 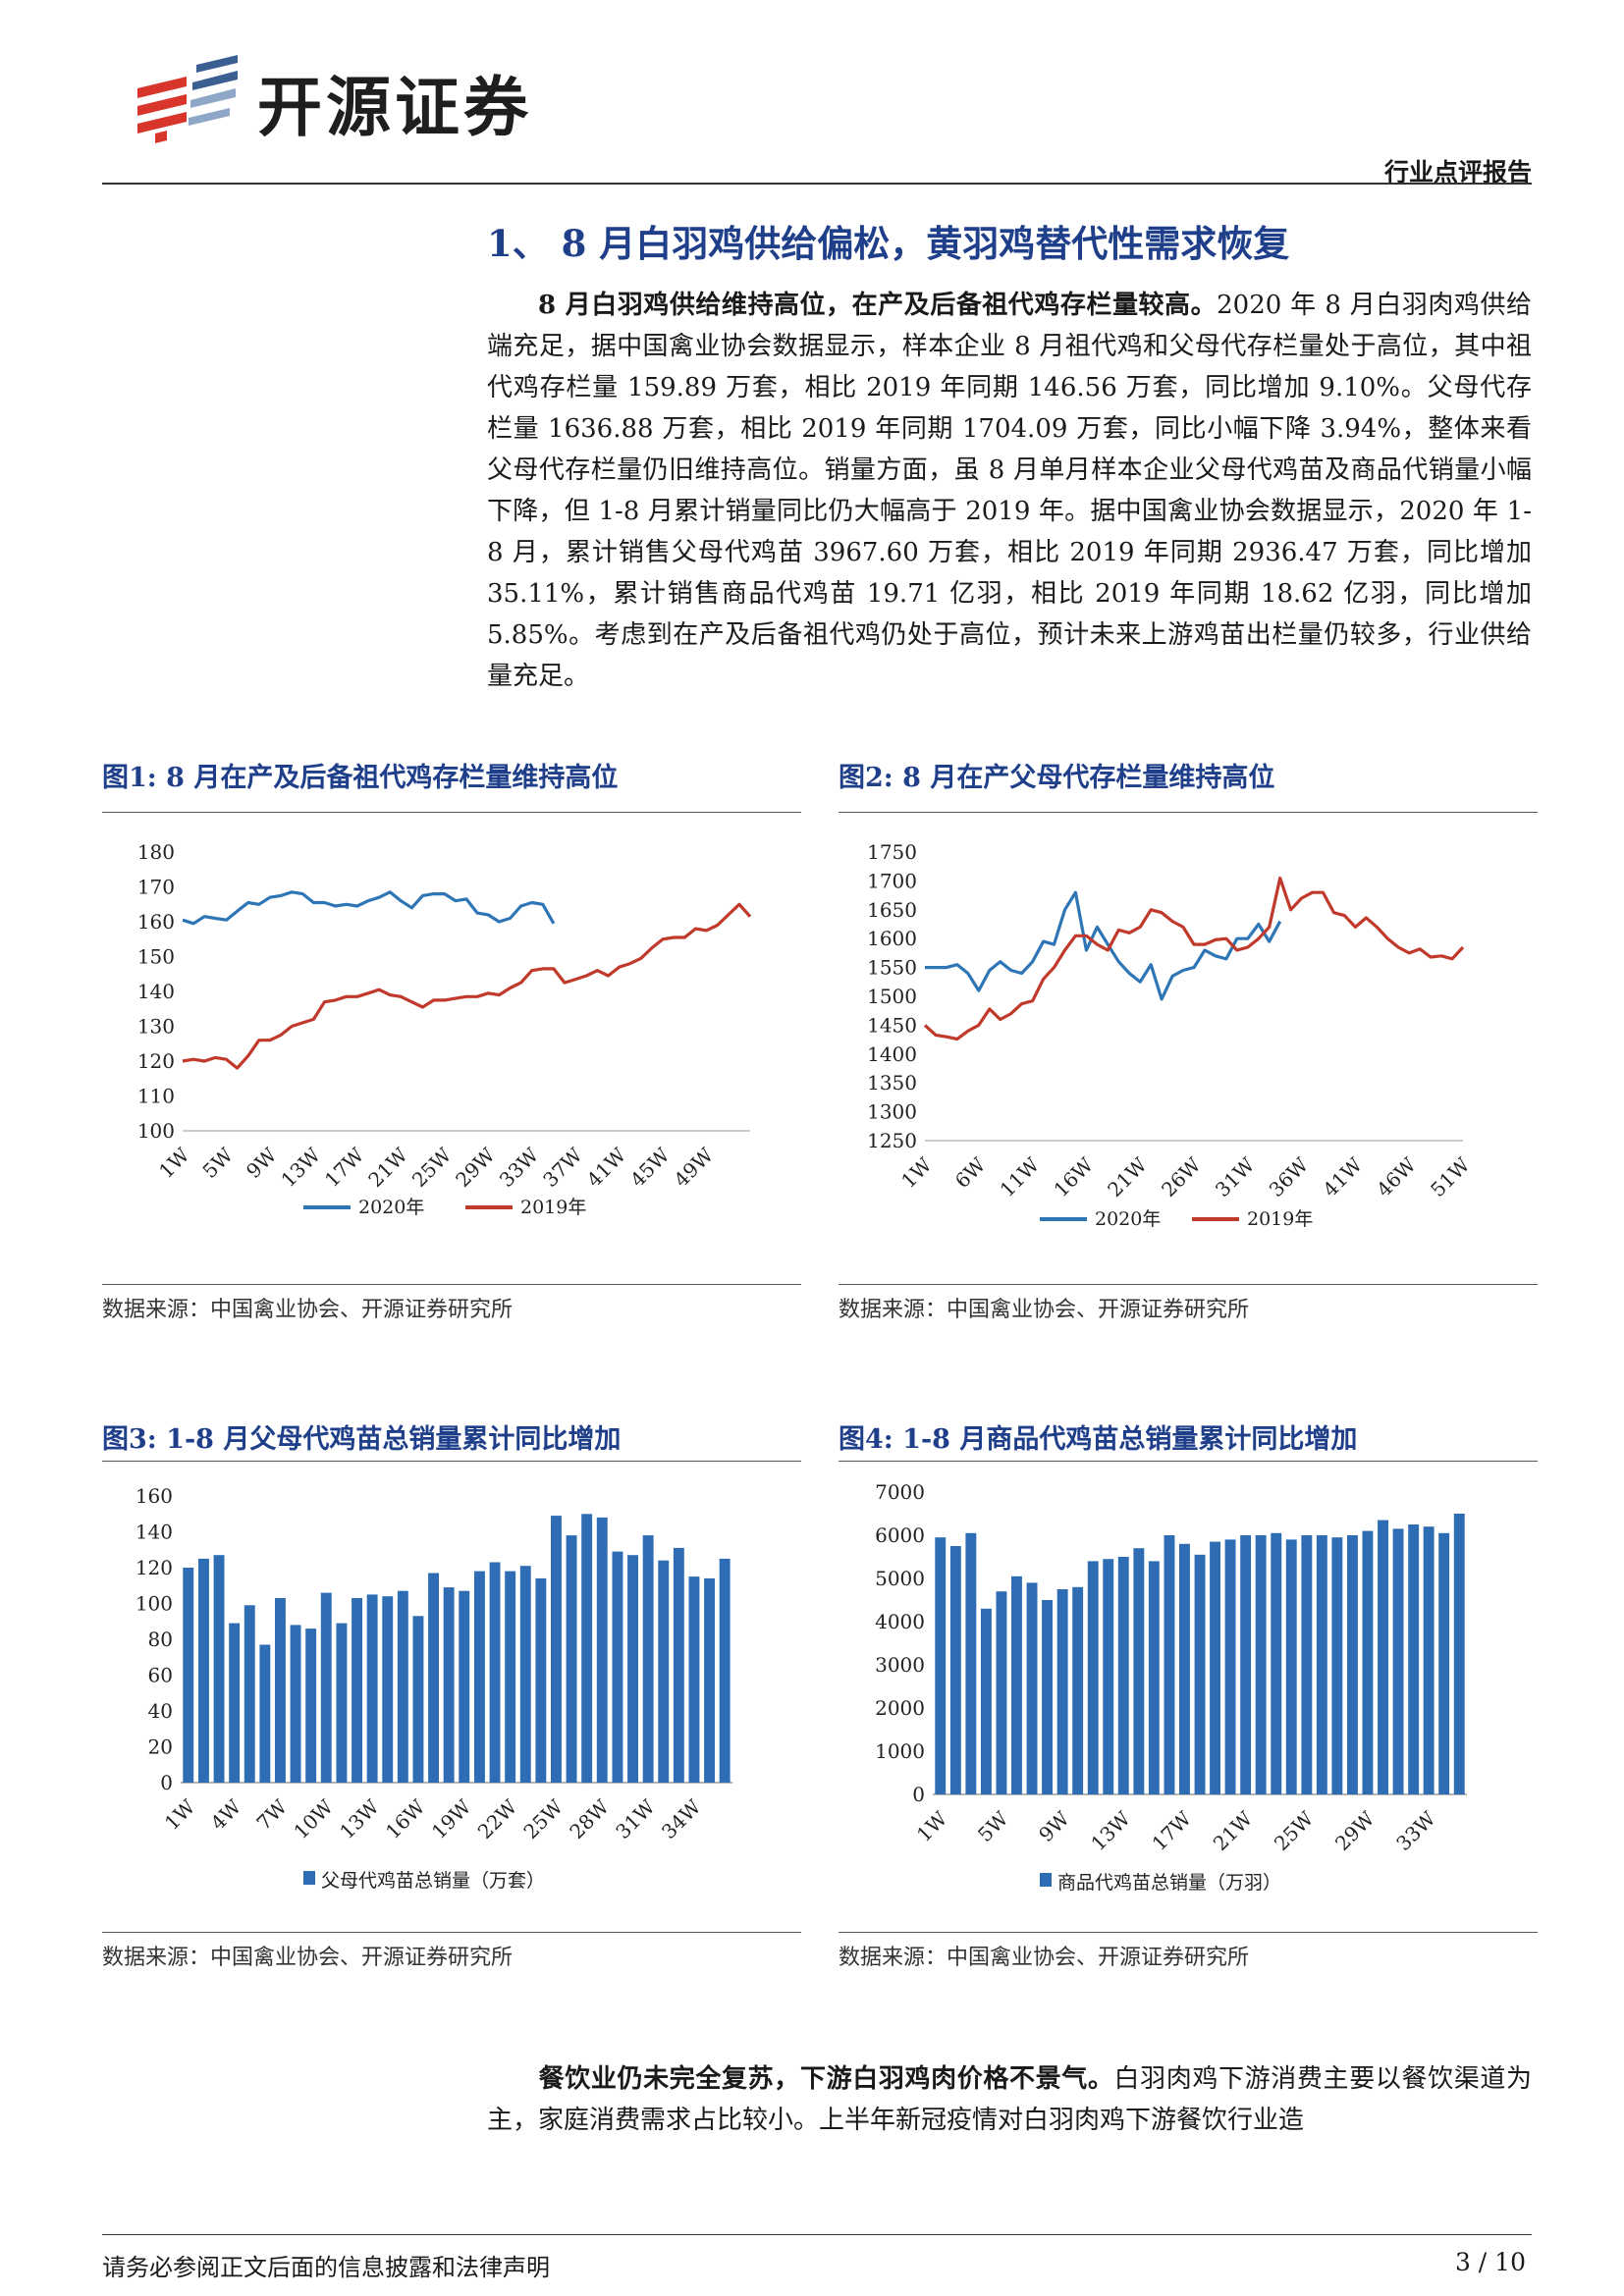 What do you see at coordinates (892, 852) in the screenshot?
I see `y-tick-label: 1750` at bounding box center [892, 852].